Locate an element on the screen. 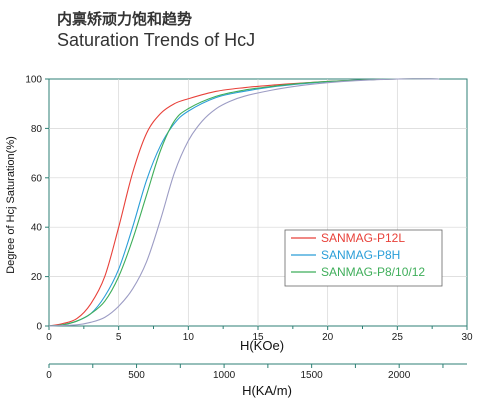 The width and height of the screenshot is (479, 404). x-tick-label-3: 15 is located at coordinates (258, 337).